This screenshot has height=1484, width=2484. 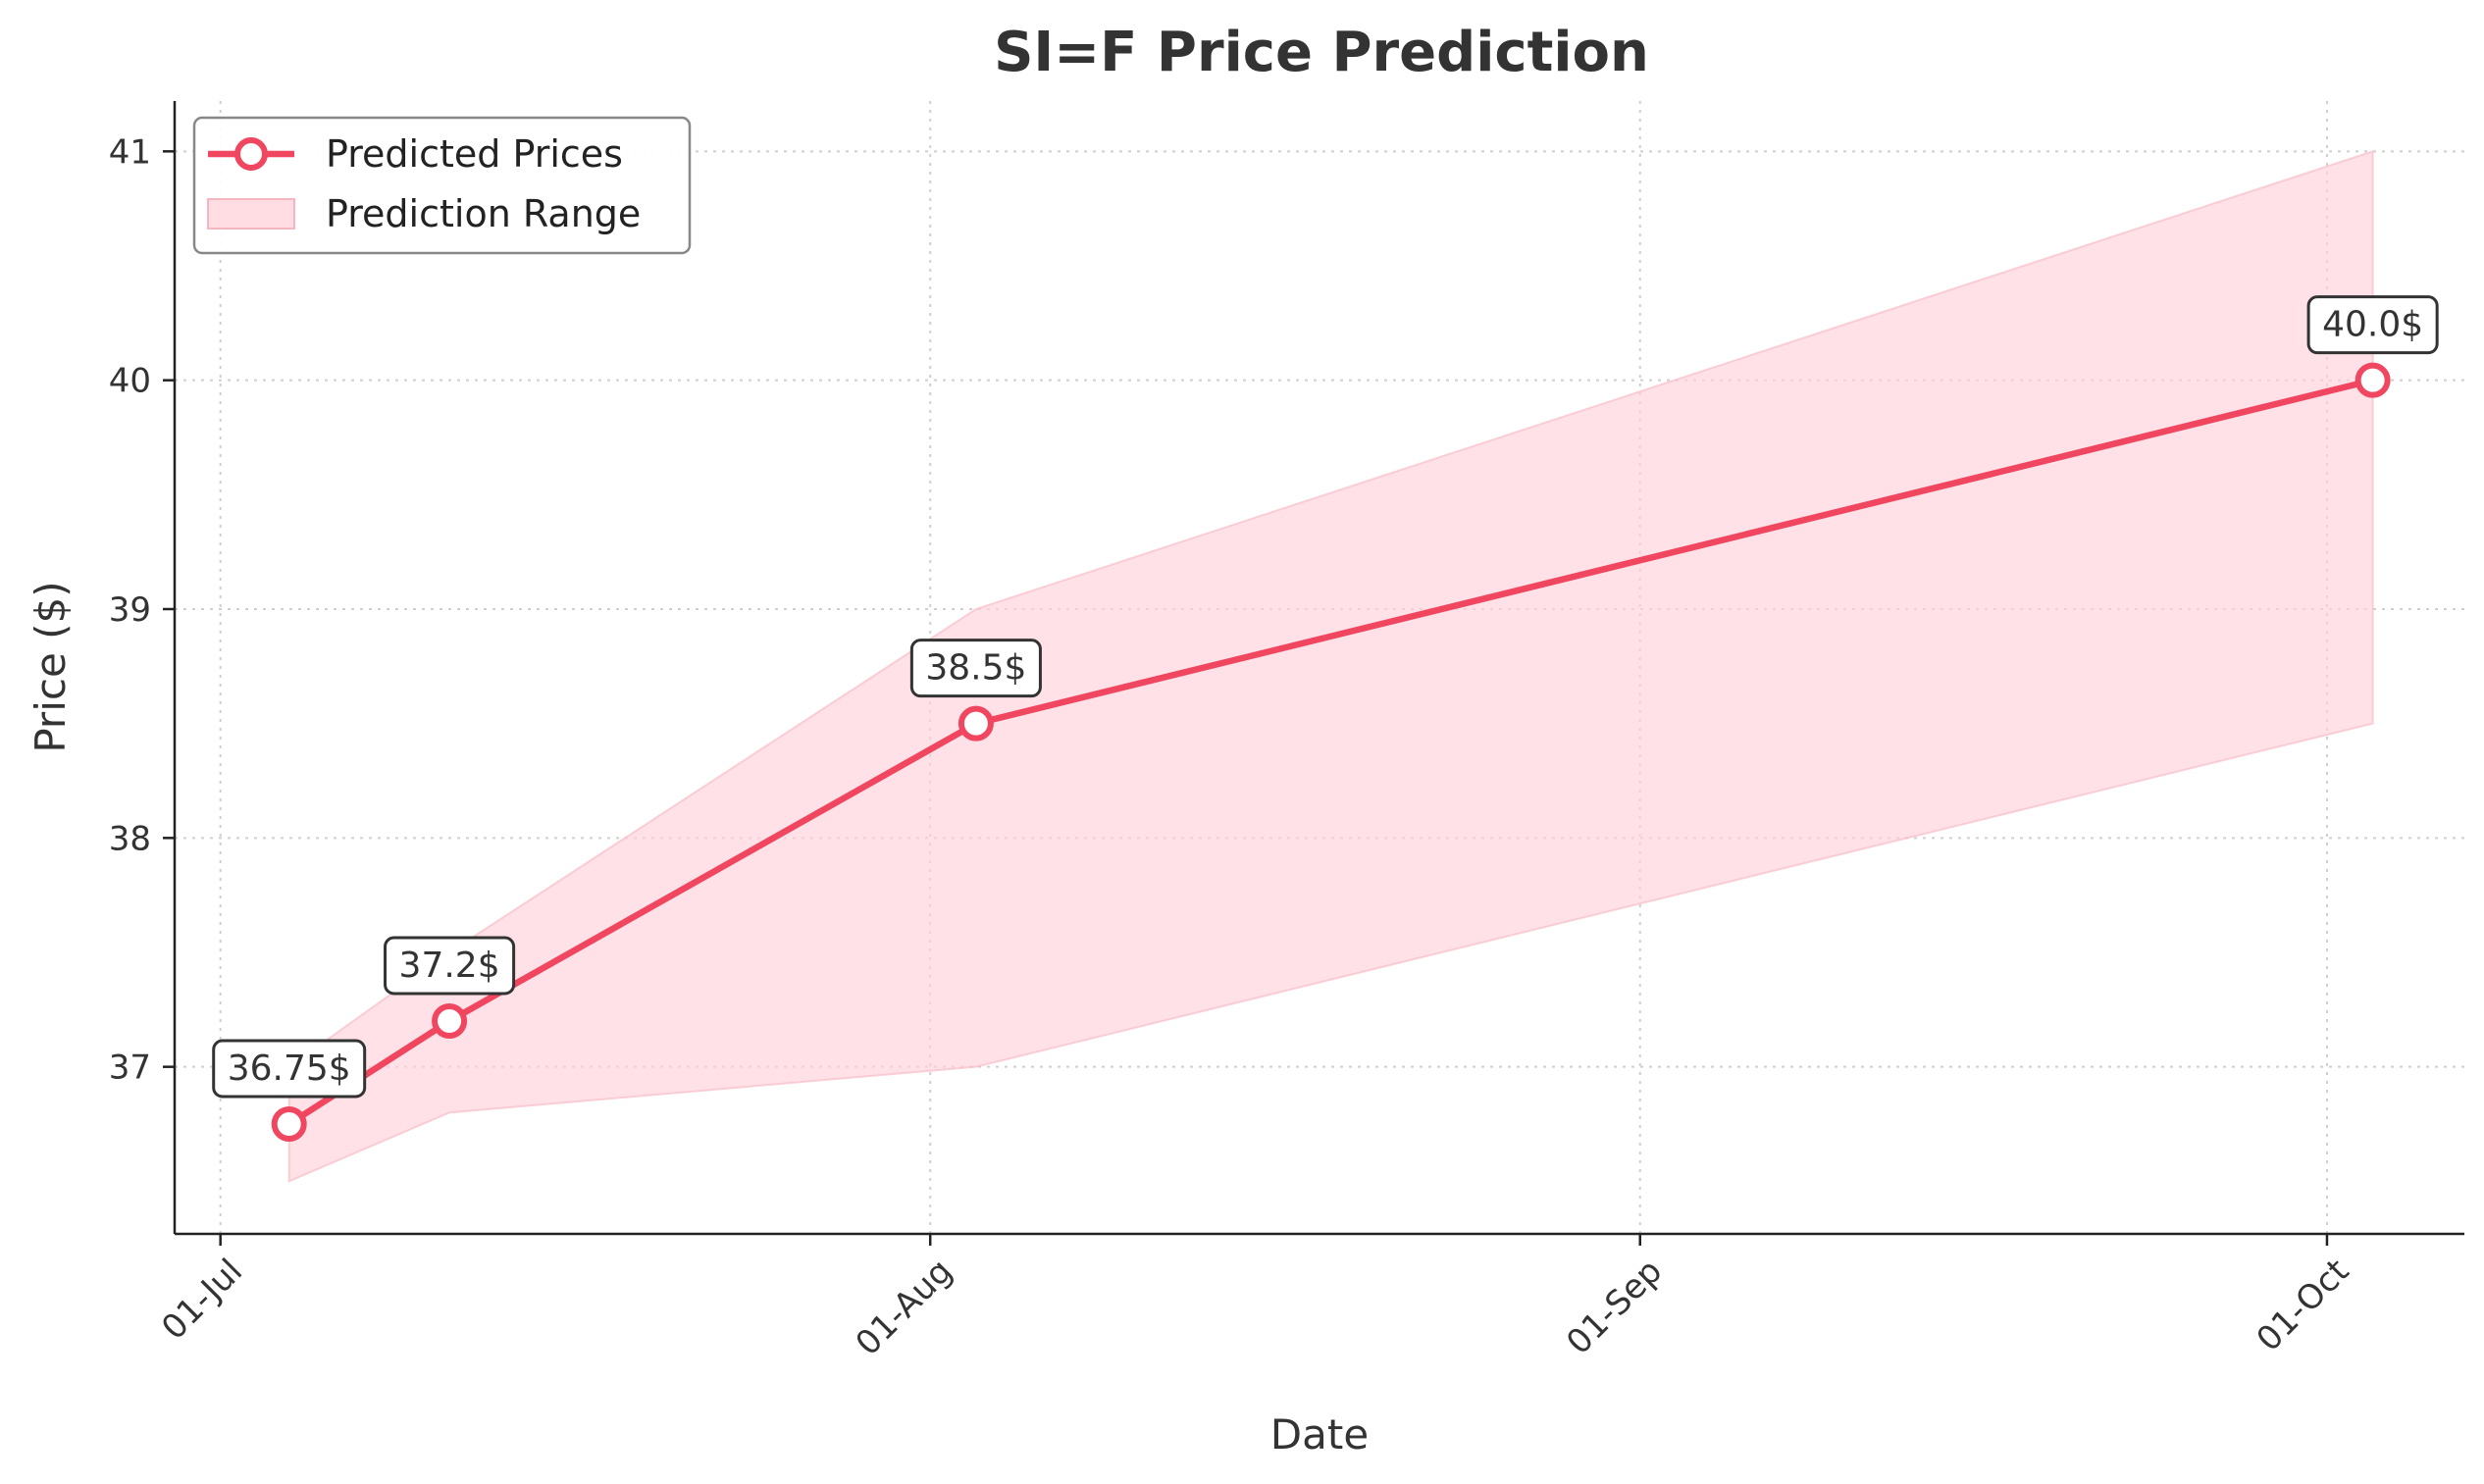 I want to click on data-label-text: 36.75$, so click(x=290, y=1069).